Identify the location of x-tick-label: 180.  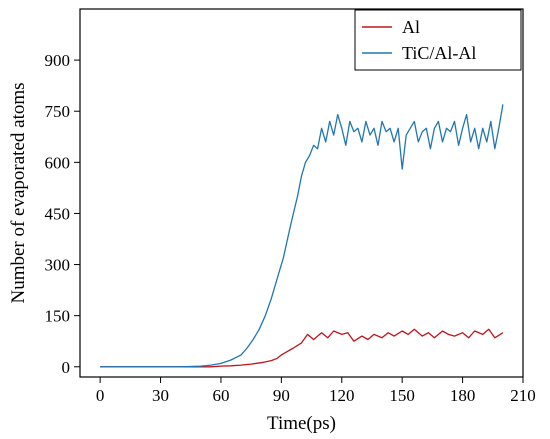
(463, 395).